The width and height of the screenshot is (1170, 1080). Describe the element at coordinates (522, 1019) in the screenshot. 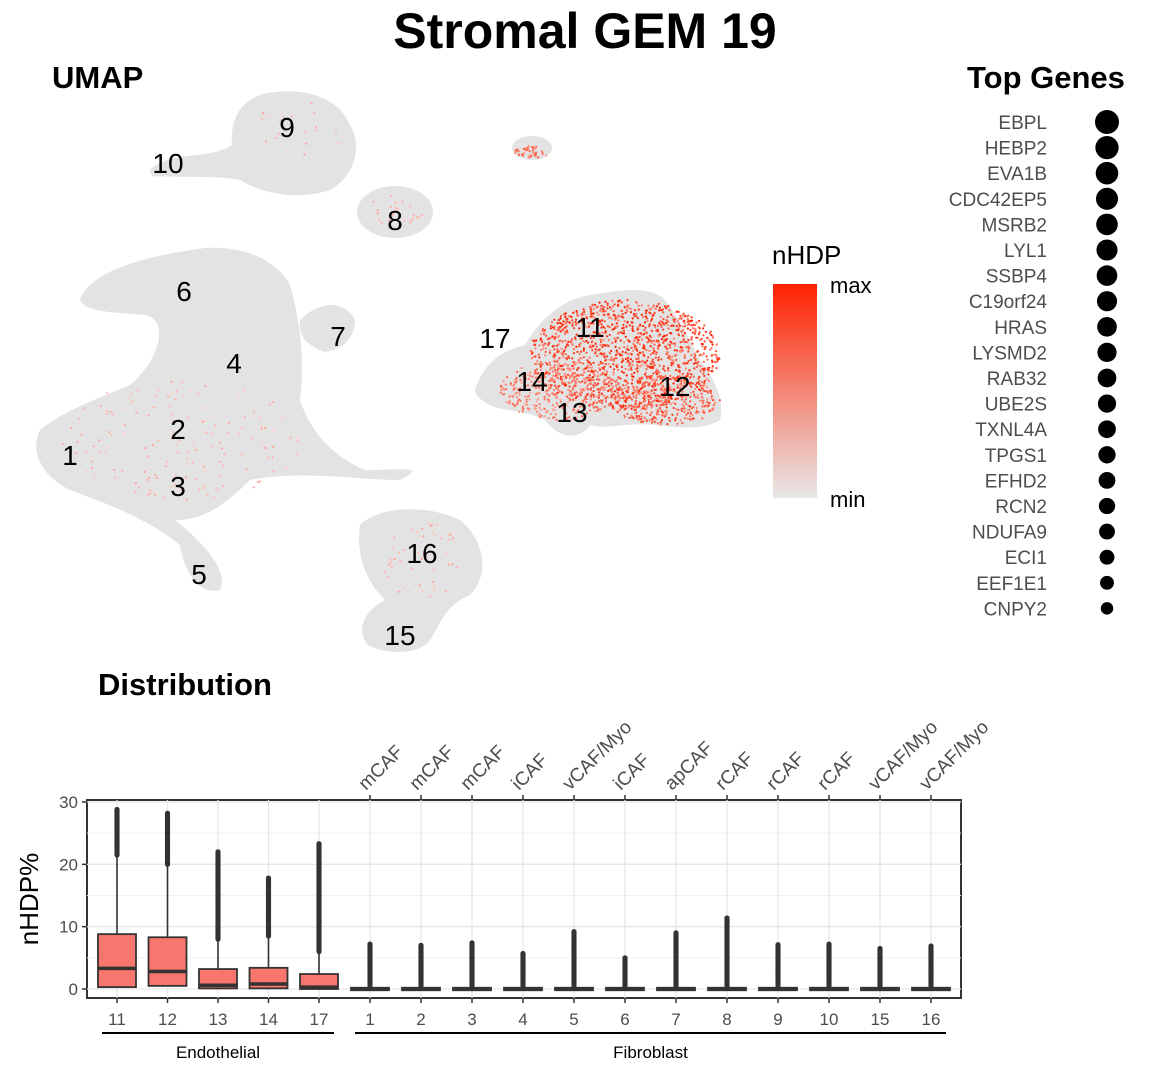

I see `x-tick-label: 4` at that location.